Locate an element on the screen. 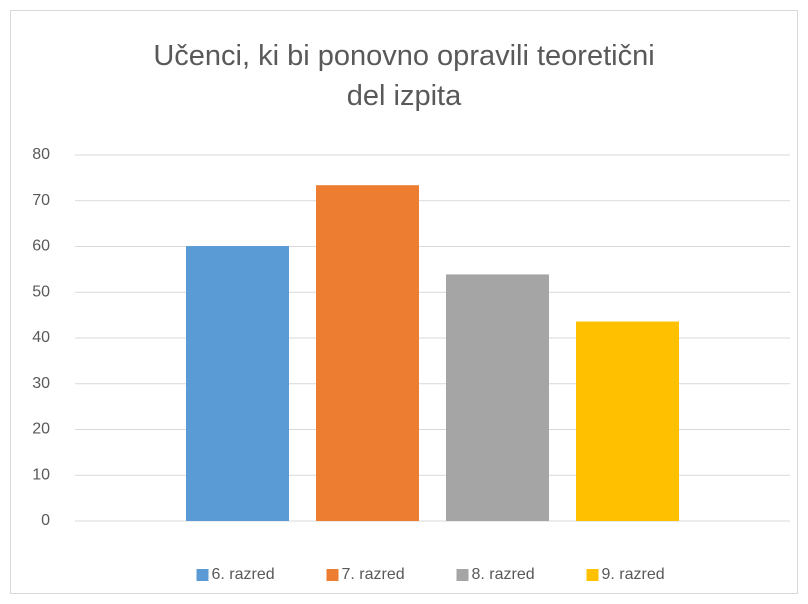 This screenshot has height=604, width=808. legend-label: 9. razred is located at coordinates (633, 574).